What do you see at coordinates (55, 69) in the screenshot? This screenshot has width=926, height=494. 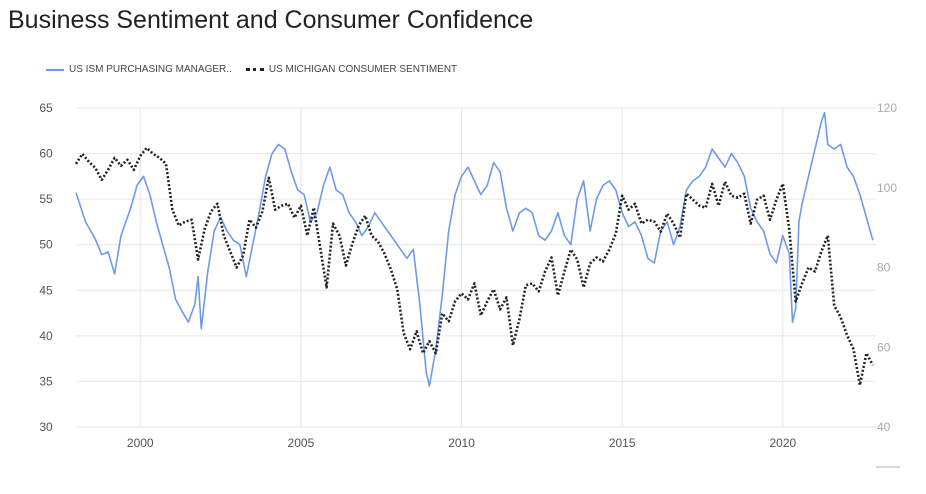 I see `legend-swatch-ism` at bounding box center [55, 69].